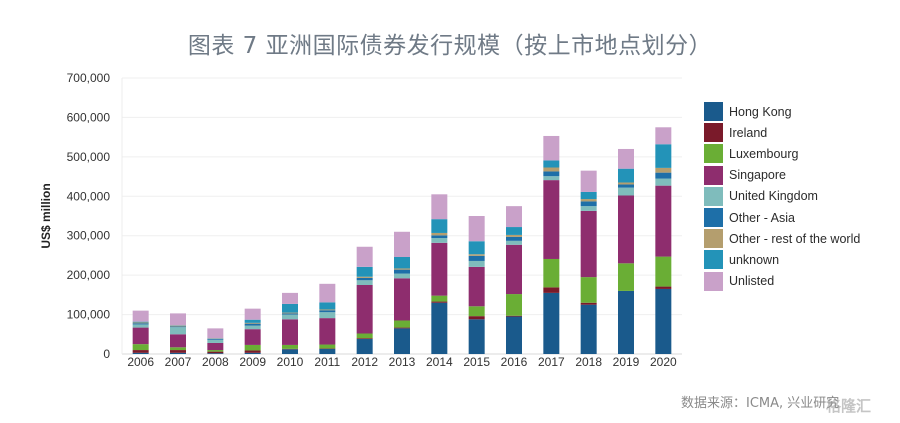 The width and height of the screenshot is (900, 423). I want to click on legend-item: United Kingdom, so click(782, 196).